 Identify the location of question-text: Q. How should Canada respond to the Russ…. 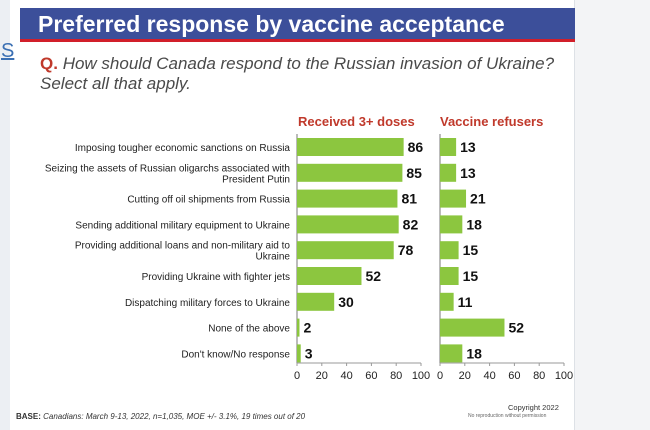
(300, 74).